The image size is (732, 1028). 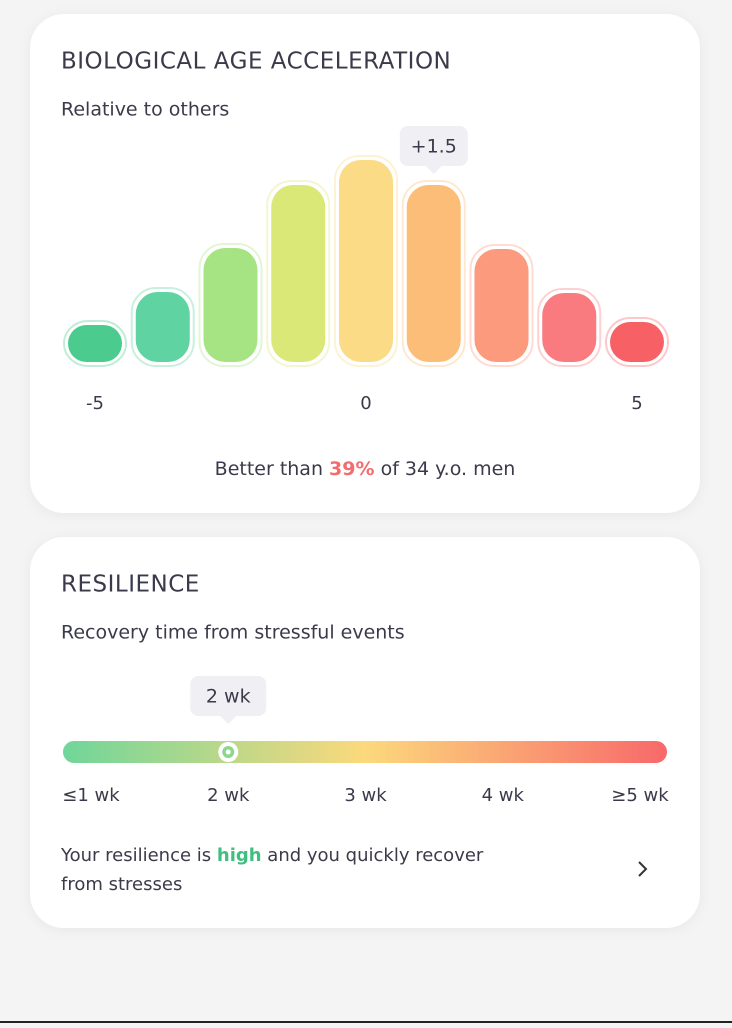 I want to click on chevron, so click(x=643, y=869).